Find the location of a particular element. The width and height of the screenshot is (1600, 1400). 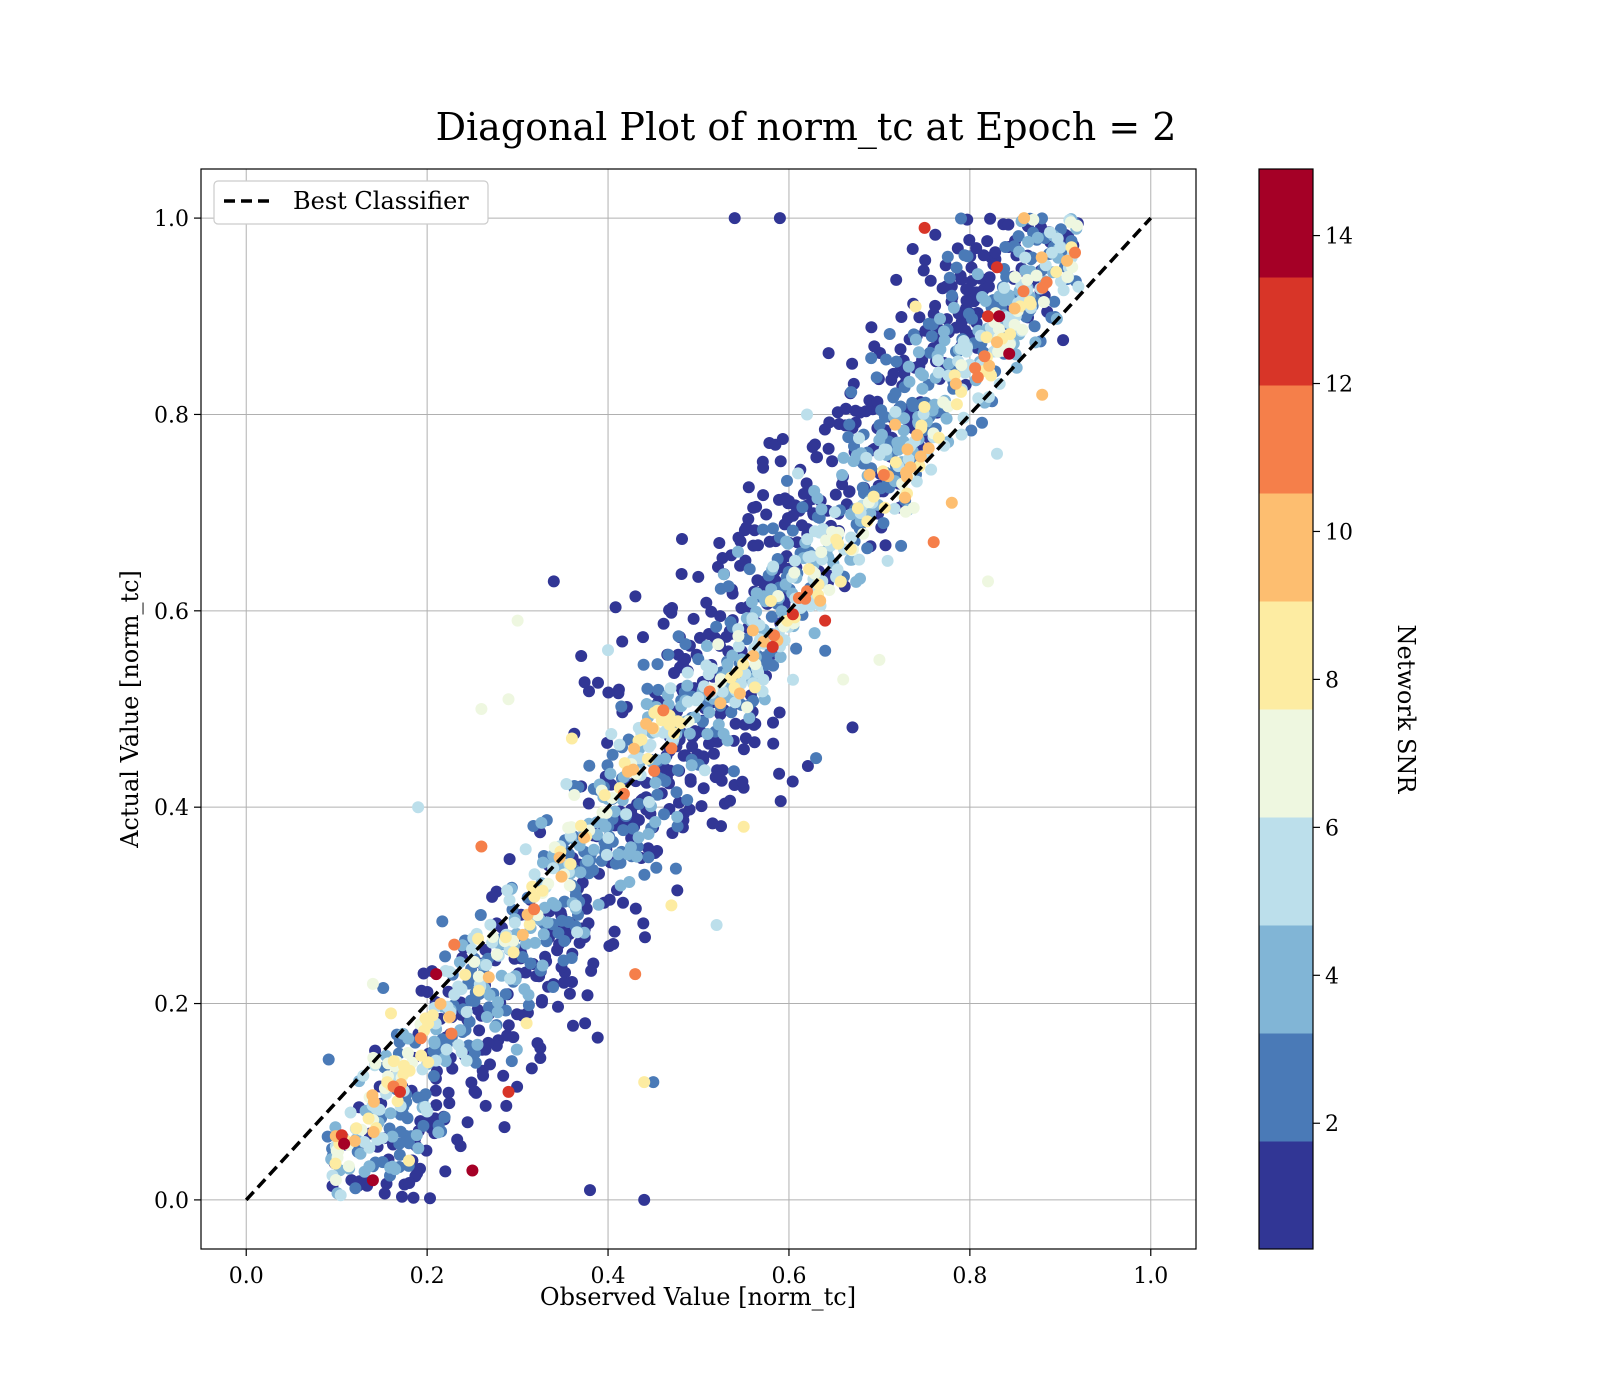

y-tick-label: 0.6 is located at coordinates (171, 612).